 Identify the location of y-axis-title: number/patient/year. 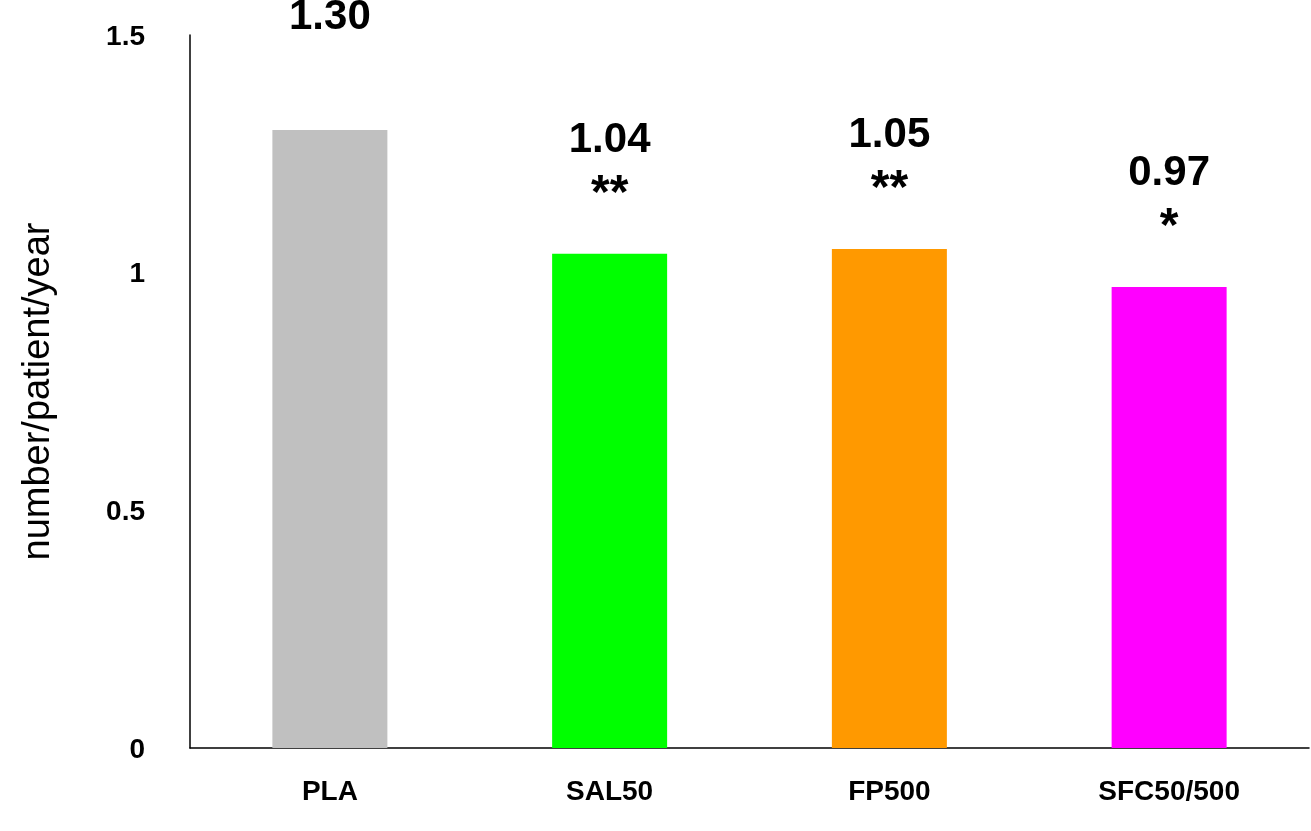
(36, 391).